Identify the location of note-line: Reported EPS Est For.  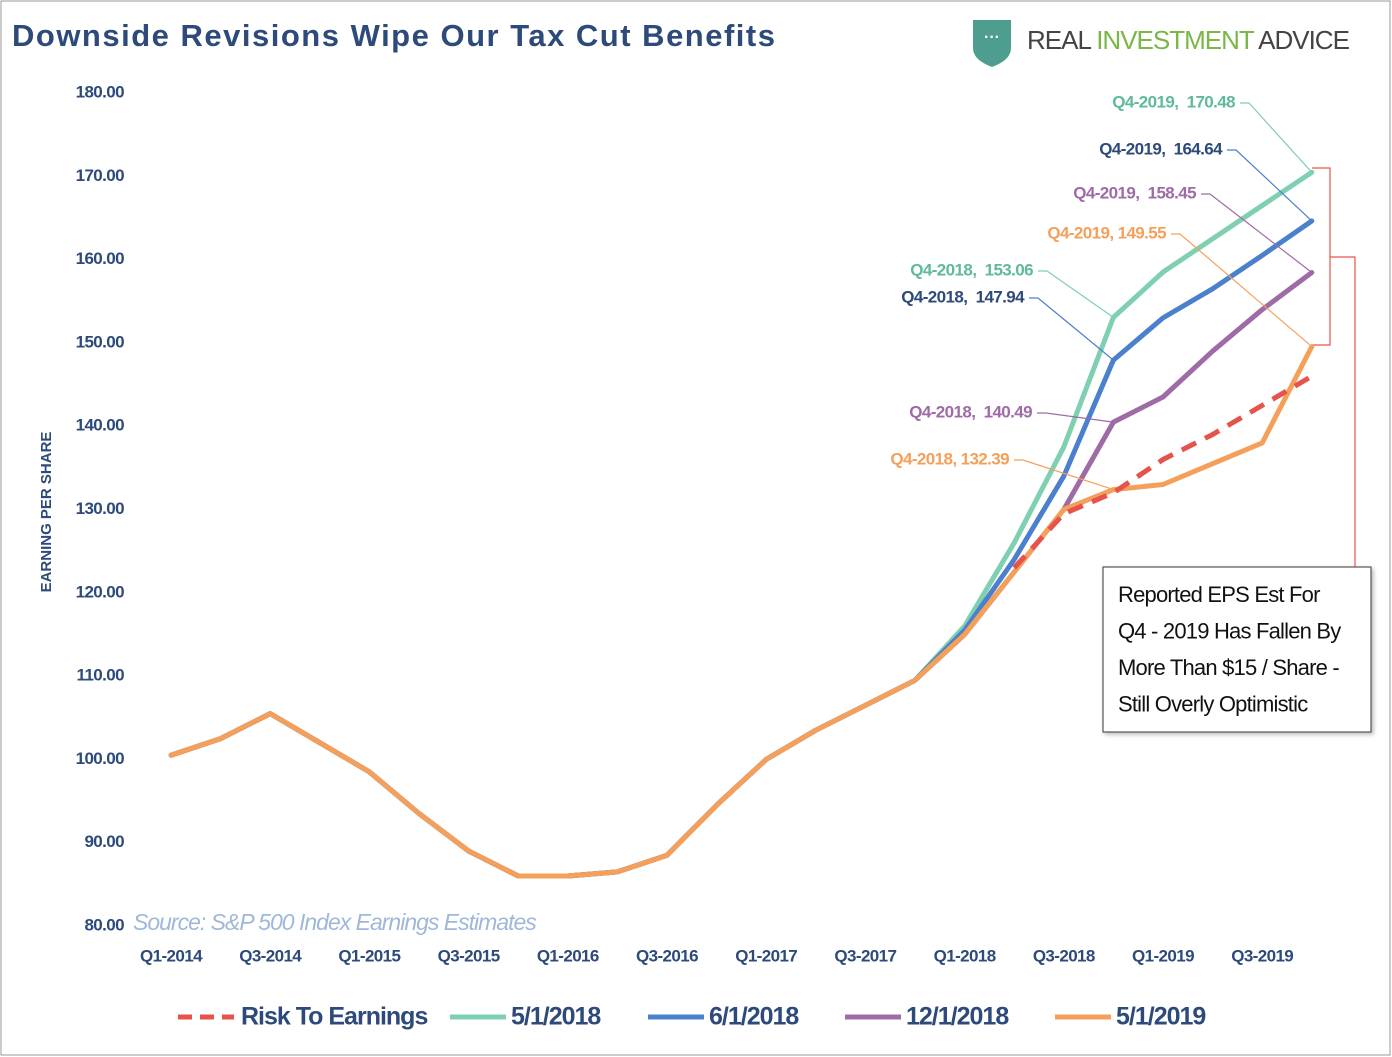
(1219, 594).